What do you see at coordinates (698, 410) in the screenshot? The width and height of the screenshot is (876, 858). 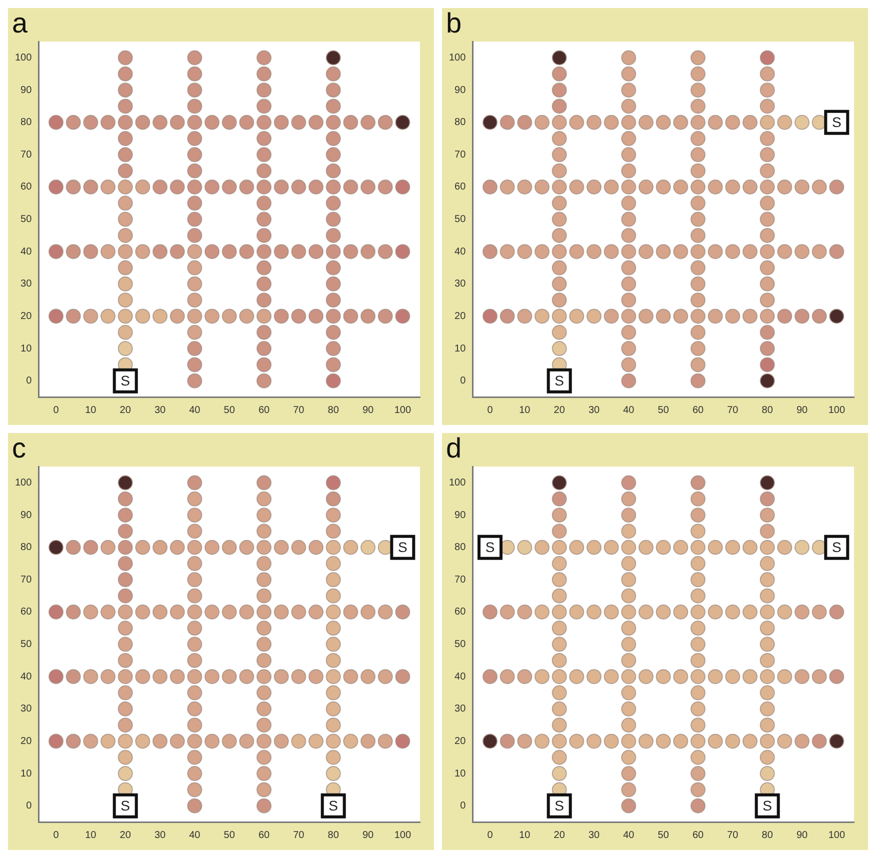 I see `x-tick-label: 60` at bounding box center [698, 410].